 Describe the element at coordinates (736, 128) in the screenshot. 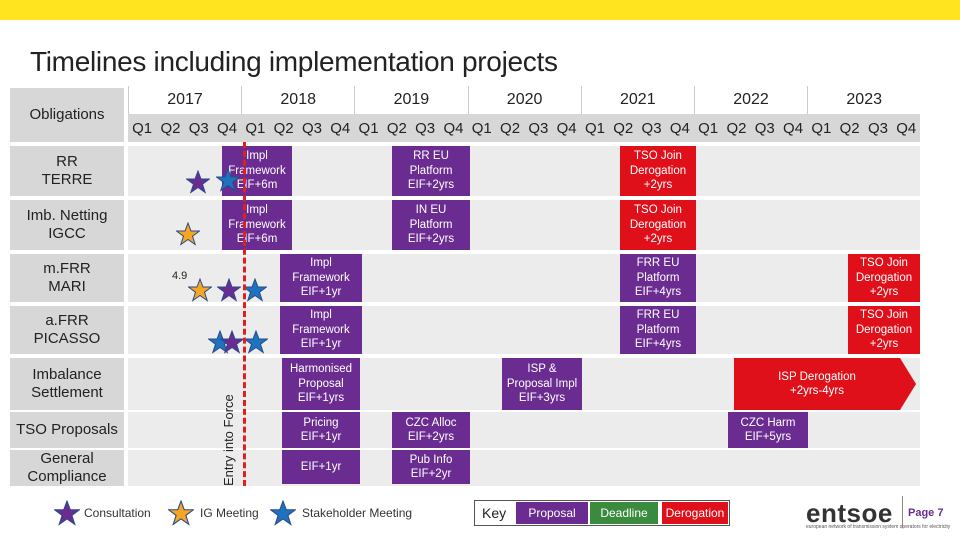

I see `quarter-header-2022-q2: Q2` at that location.